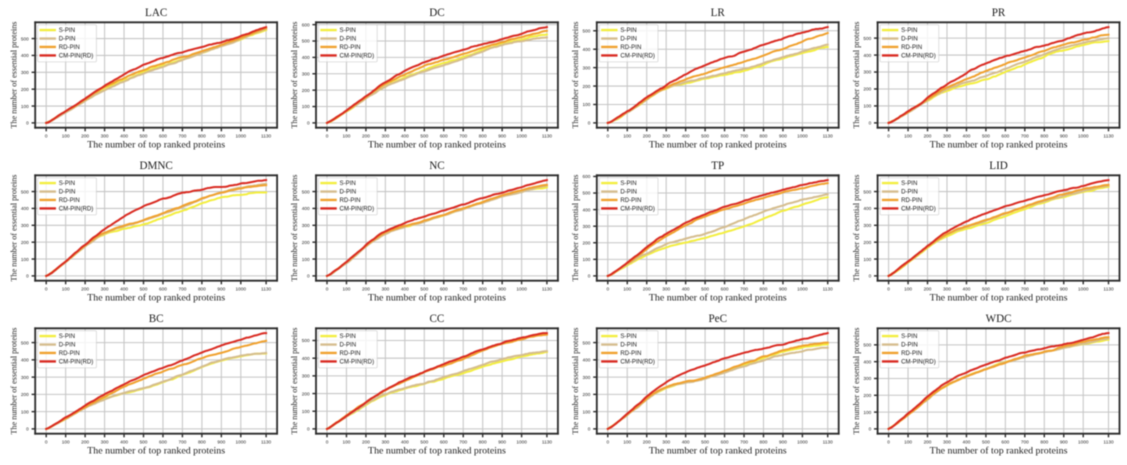 This screenshot has width=1127, height=465. What do you see at coordinates (718, 13) in the screenshot?
I see `svg-text: LR` at bounding box center [718, 13].